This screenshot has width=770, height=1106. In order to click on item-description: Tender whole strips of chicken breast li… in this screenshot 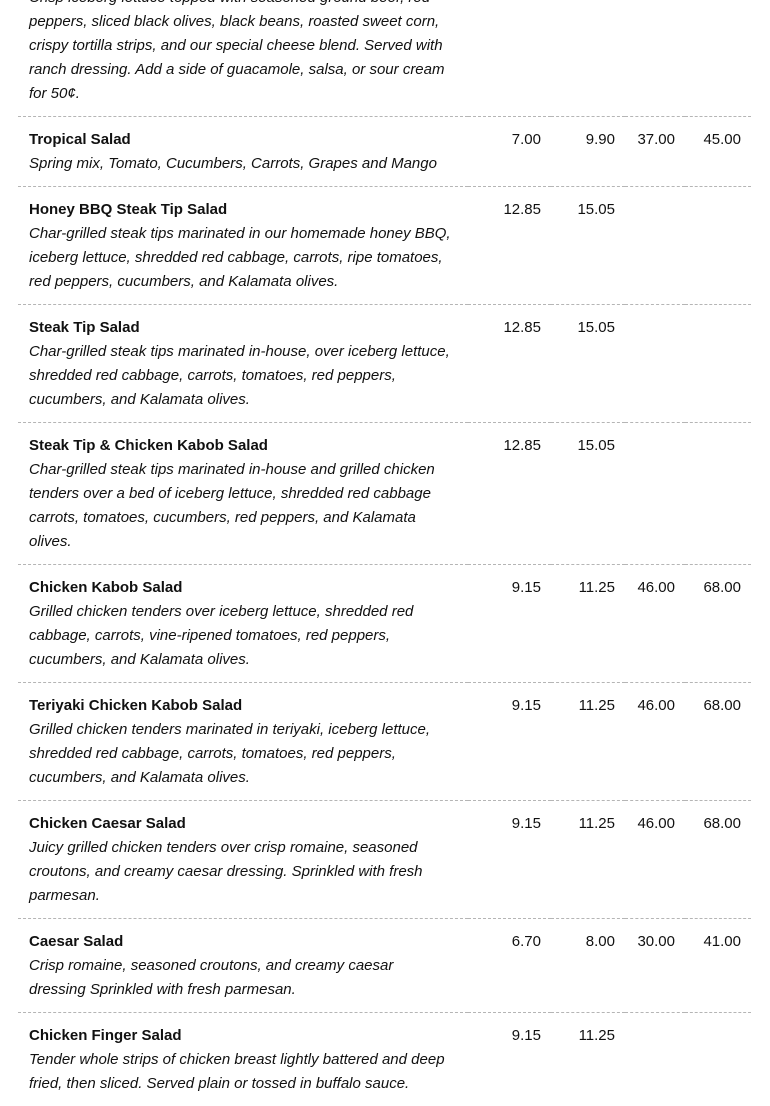, I will do `click(241, 1072)`.